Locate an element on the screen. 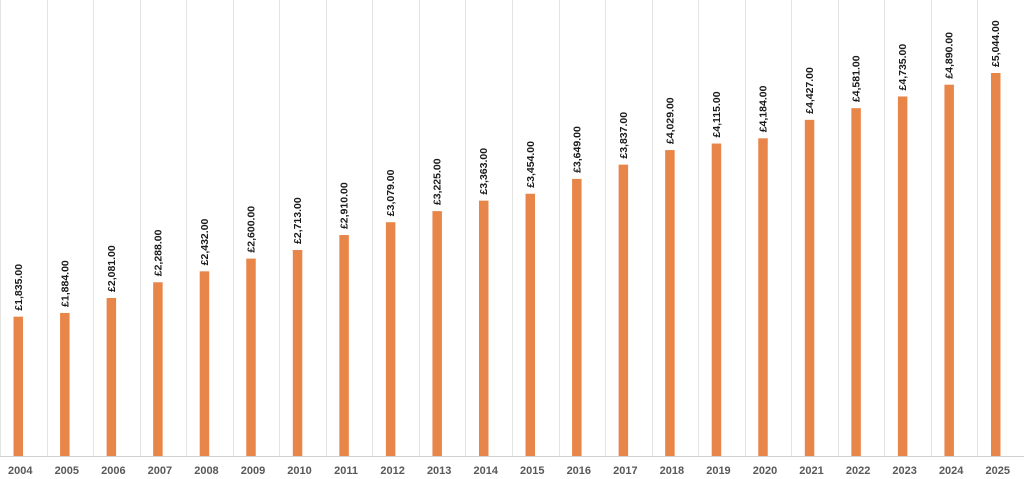  data-label-2016: £3,649.00 is located at coordinates (577, 149).